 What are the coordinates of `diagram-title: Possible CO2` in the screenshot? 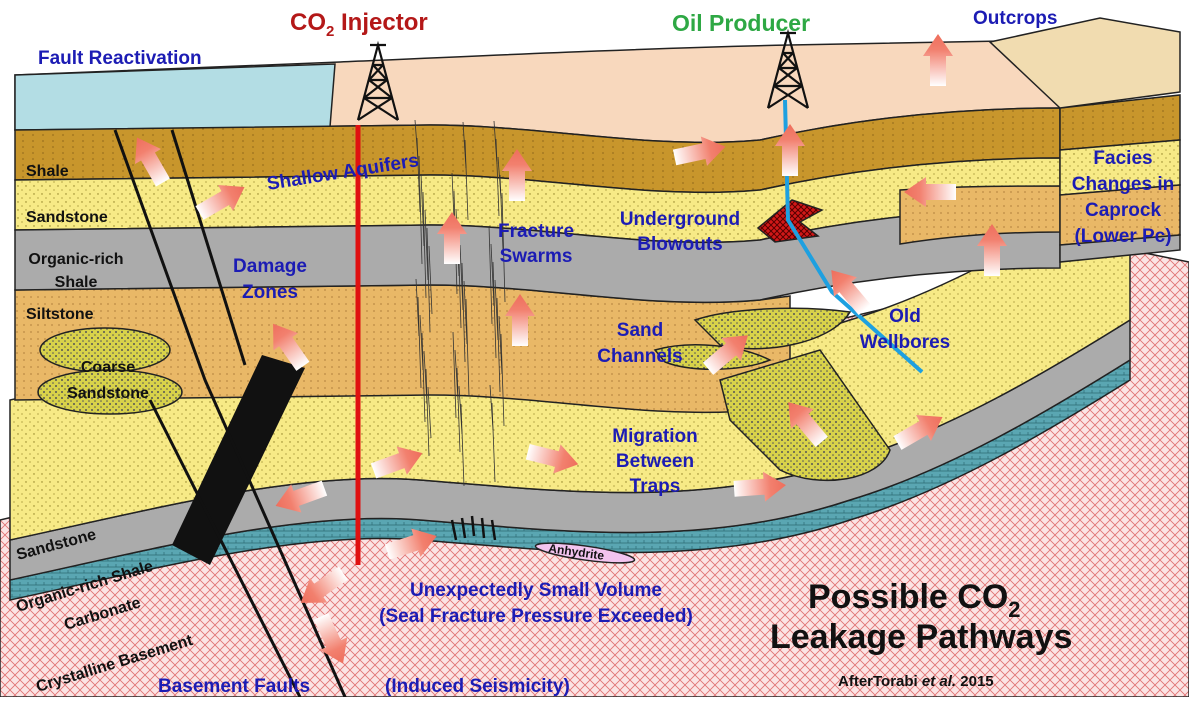 It's located at (914, 600).